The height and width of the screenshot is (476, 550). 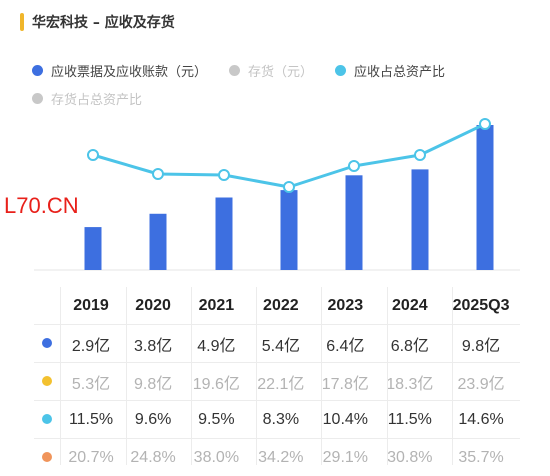 I want to click on bar-2022, so click(x=289, y=230).